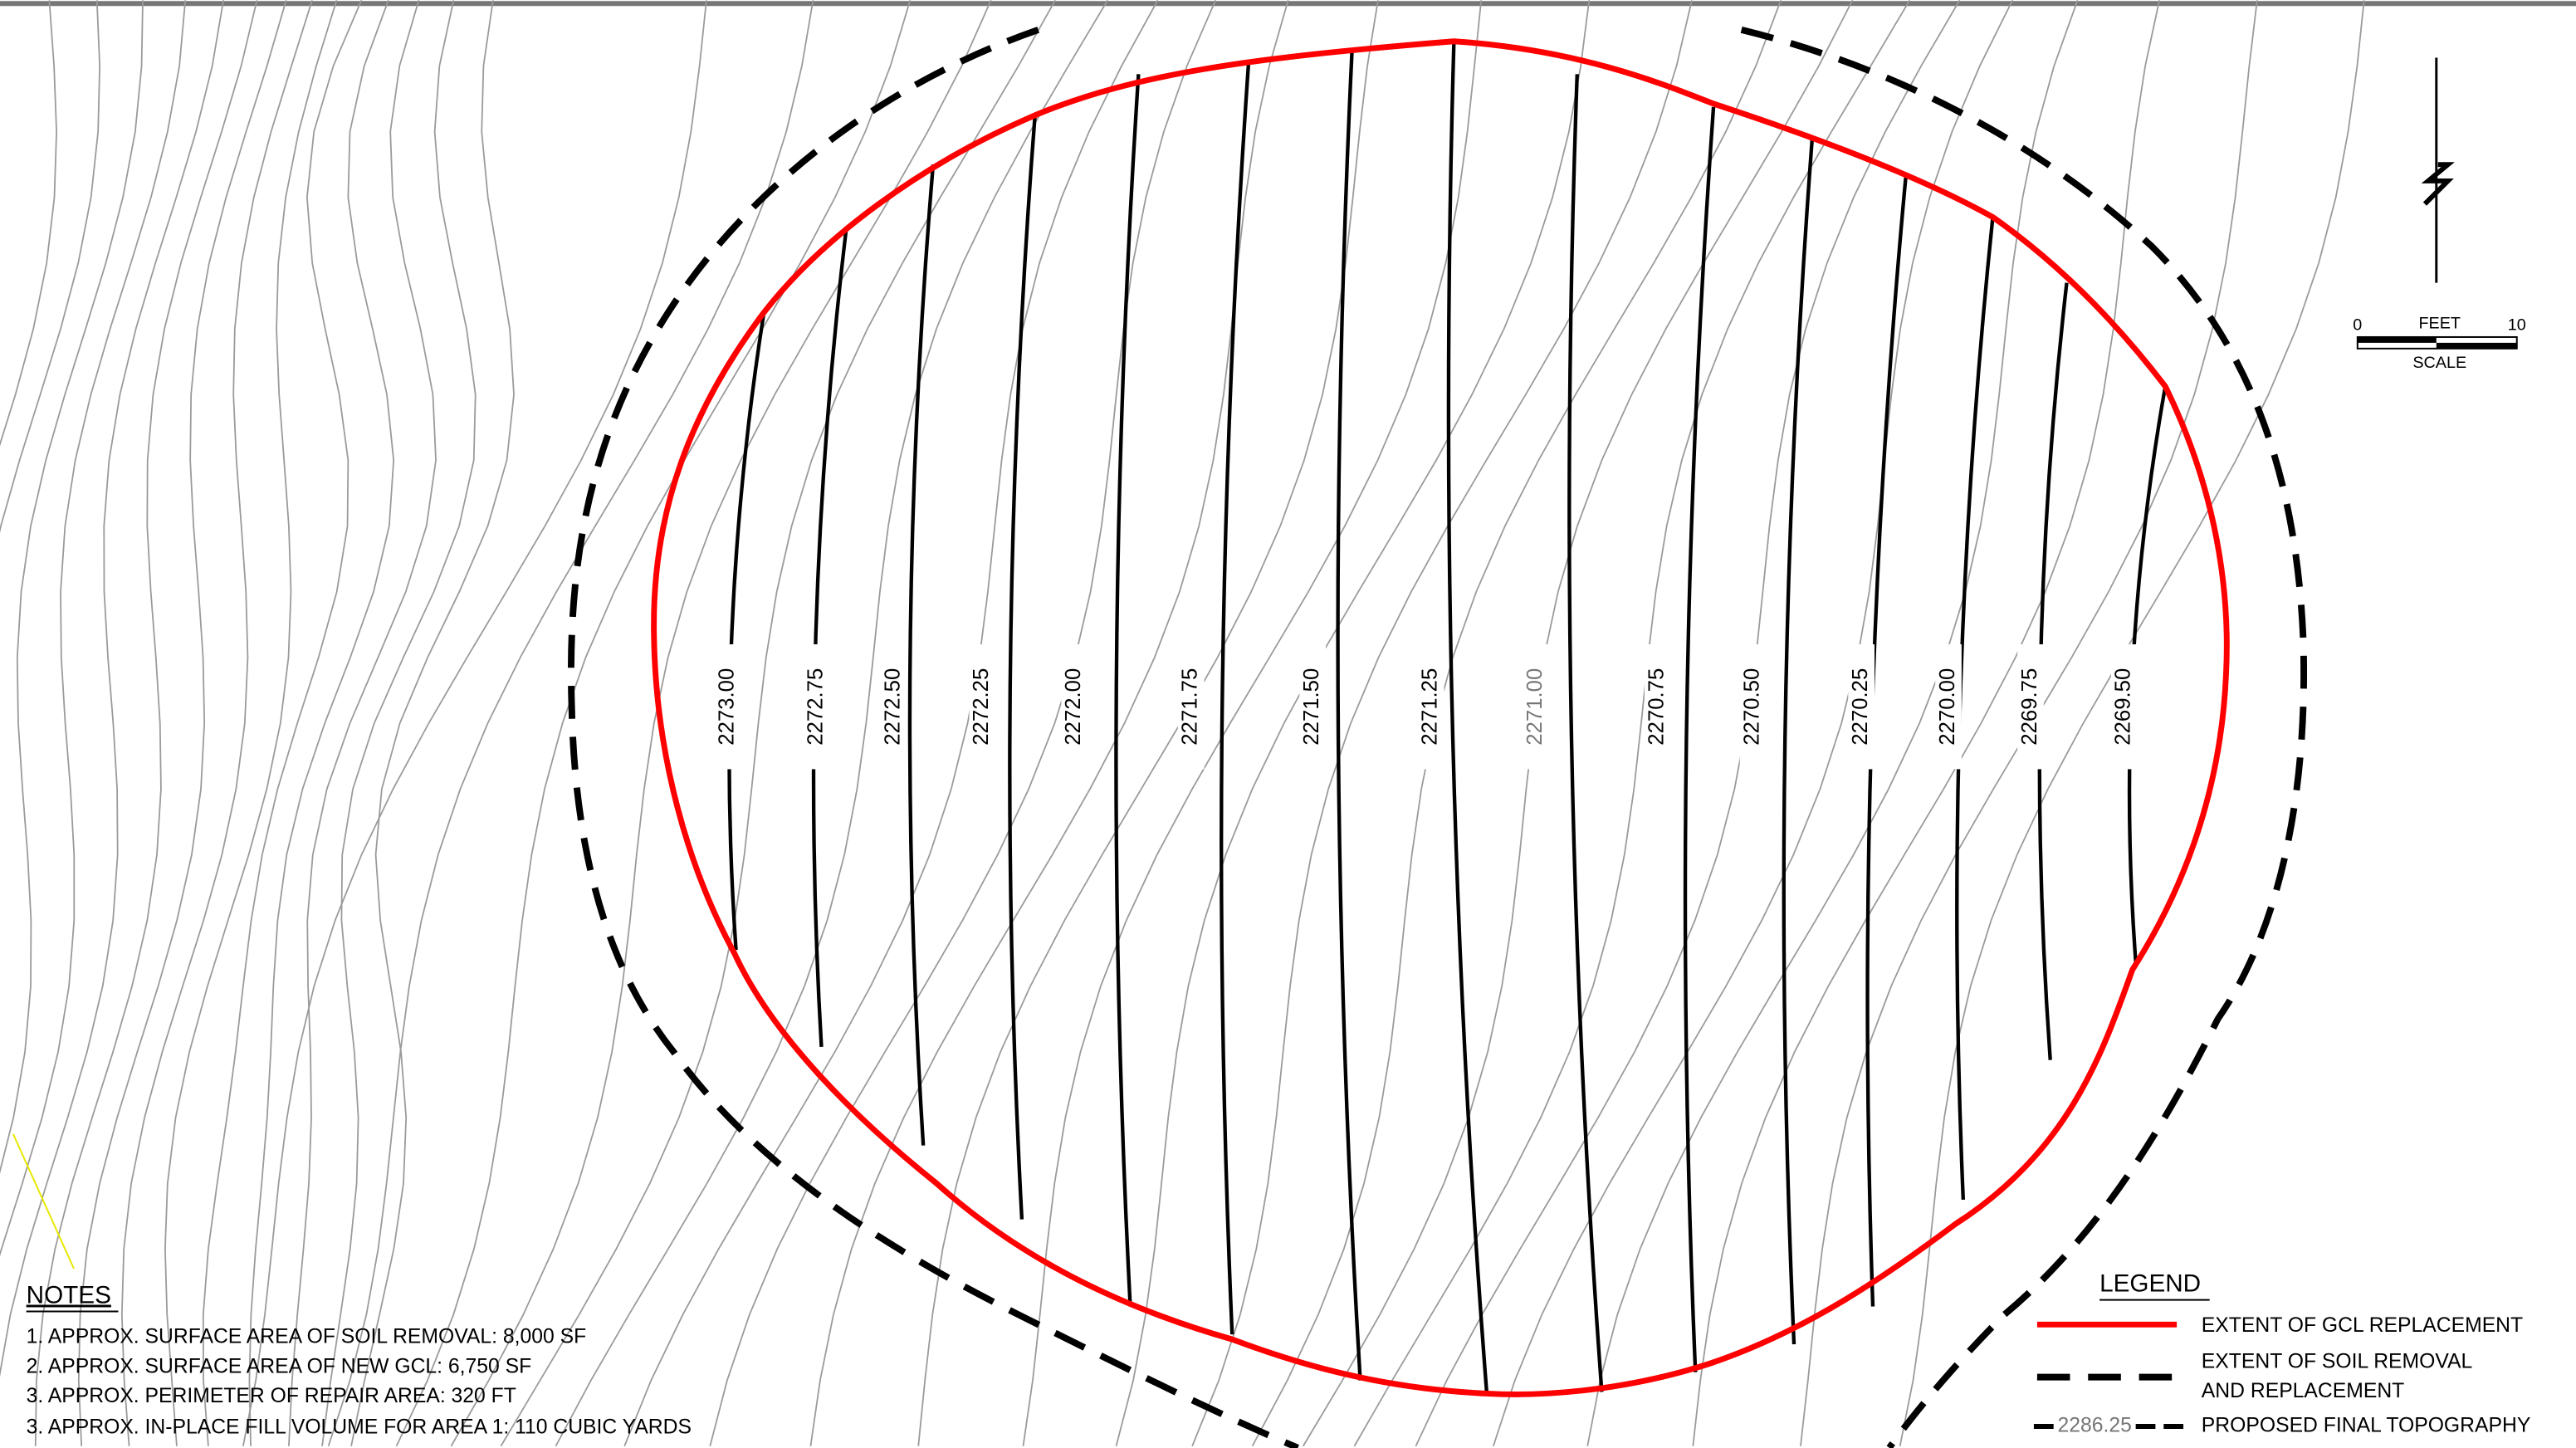 Image resolution: width=2576 pixels, height=1448 pixels. I want to click on contour-label: 2270.00, so click(1947, 707).